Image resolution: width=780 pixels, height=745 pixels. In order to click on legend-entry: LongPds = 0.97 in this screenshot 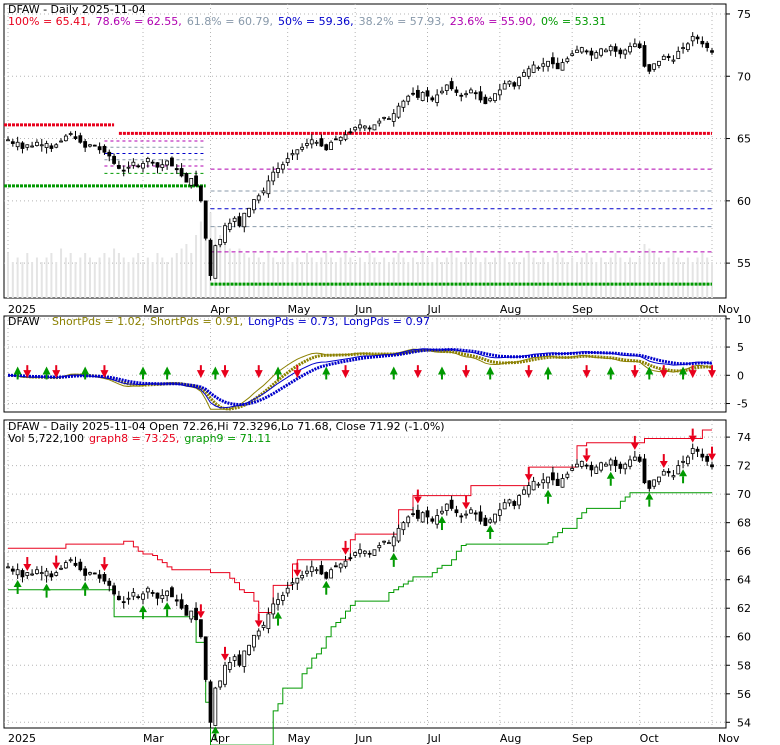, I will do `click(386, 321)`.